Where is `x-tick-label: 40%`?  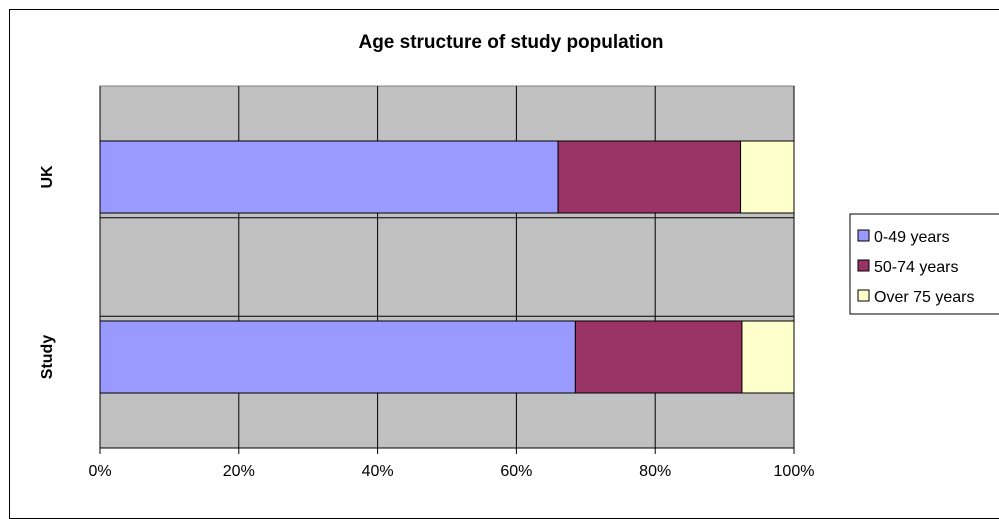
x-tick-label: 40% is located at coordinates (378, 471).